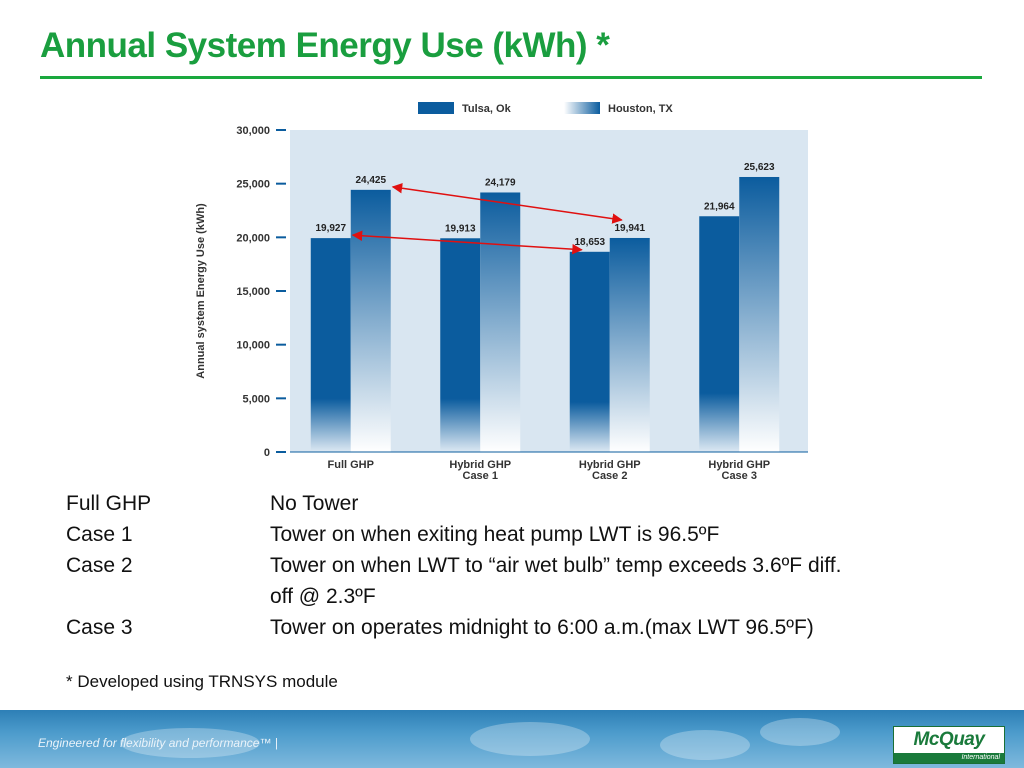 The image size is (1024, 768). I want to click on x-tick-label: Case 3, so click(739, 476).